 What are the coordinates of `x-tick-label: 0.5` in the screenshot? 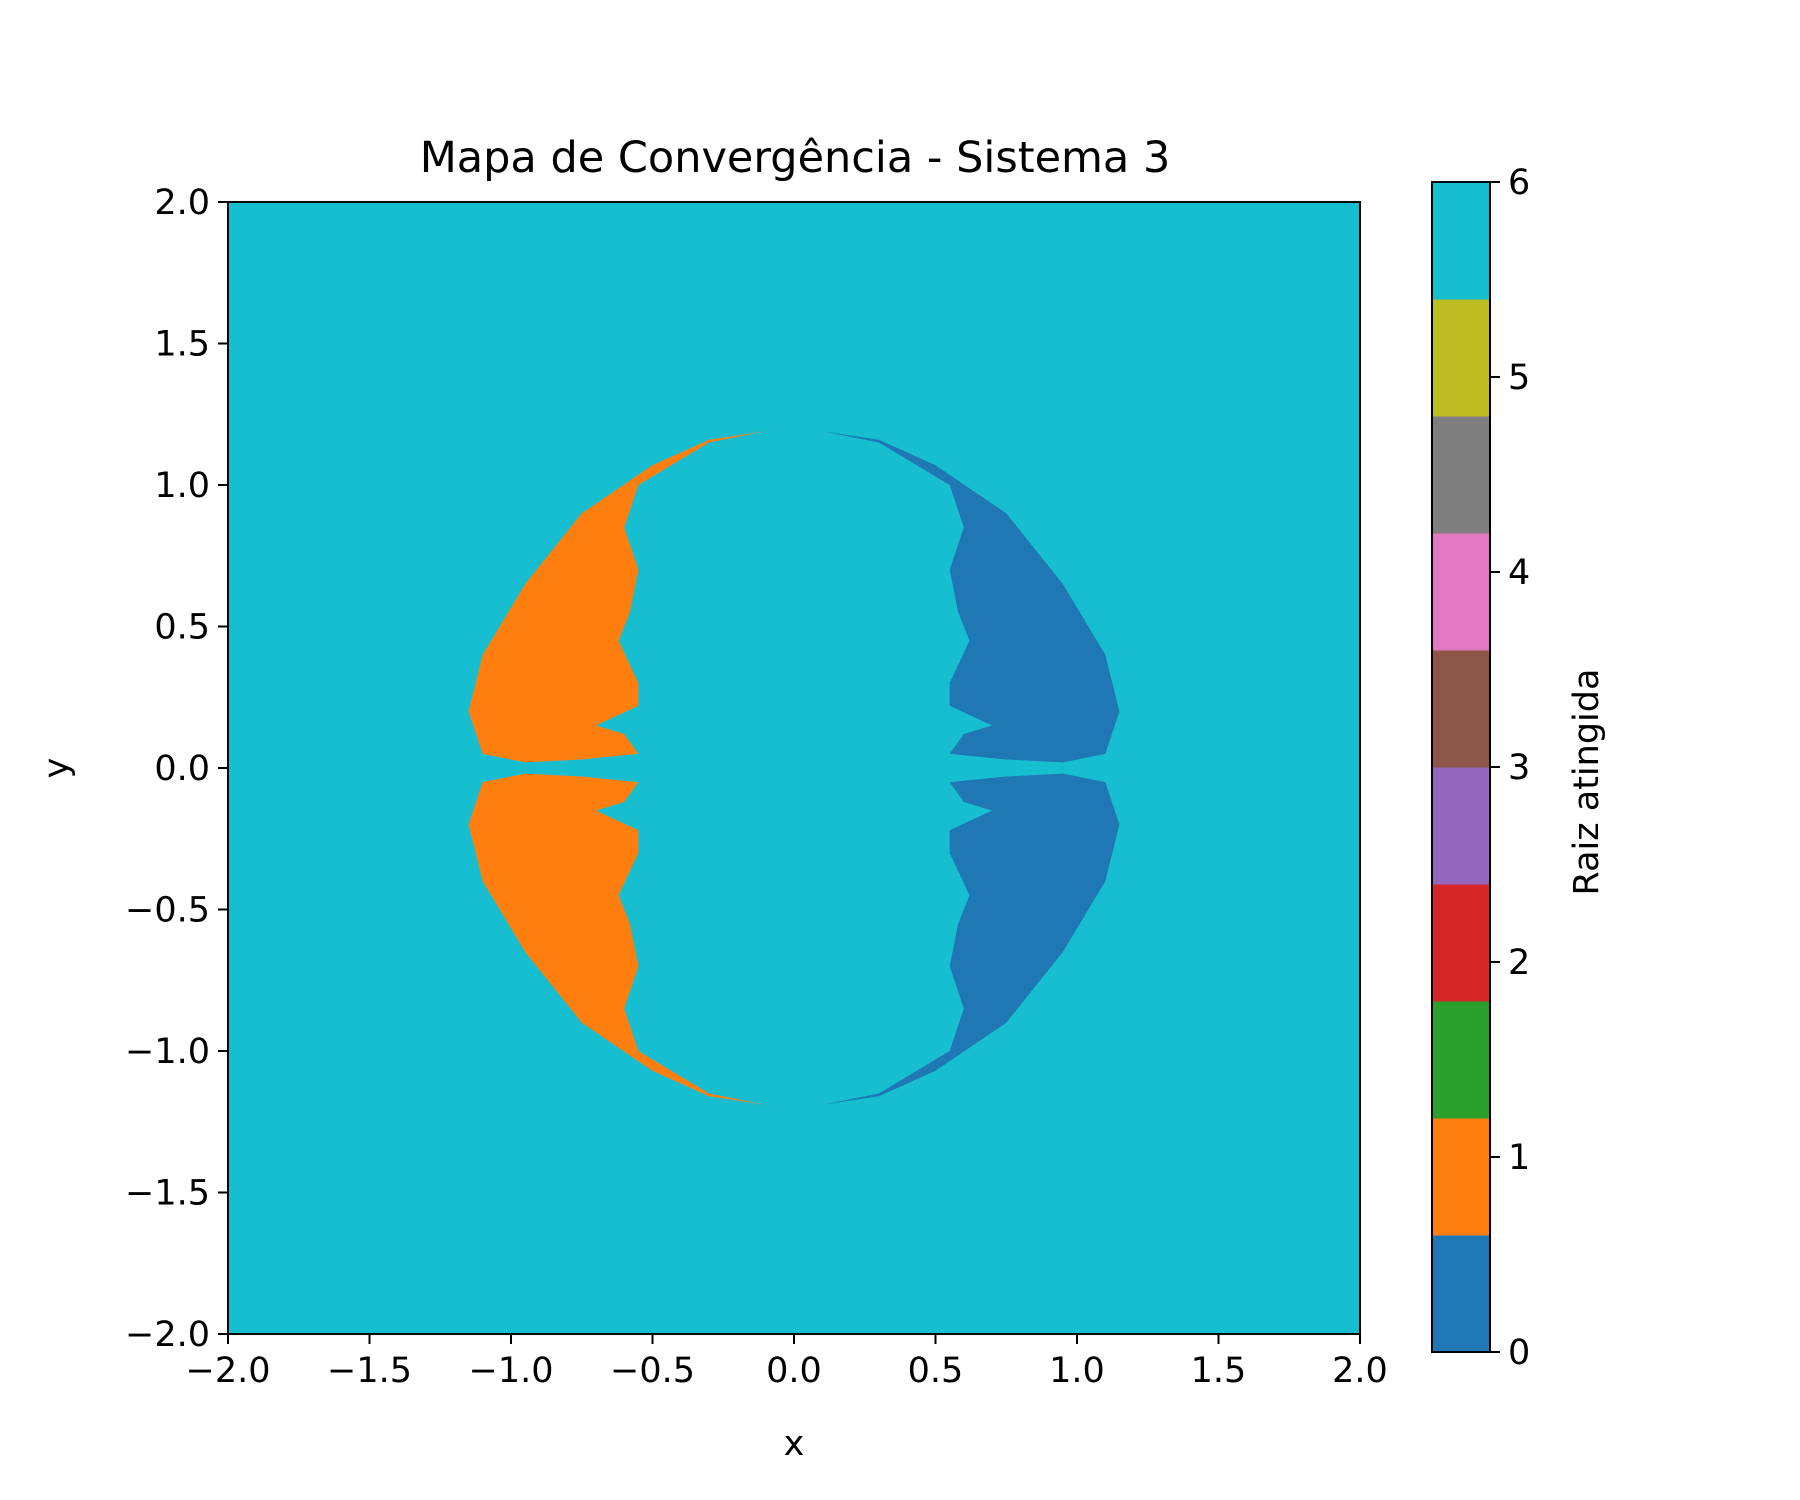 It's located at (936, 1371).